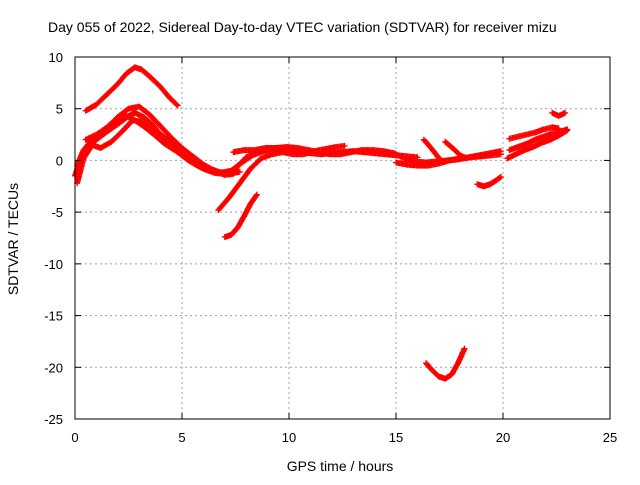 This screenshot has width=640, height=485. I want to click on x-tick-label: 5, so click(181, 437).